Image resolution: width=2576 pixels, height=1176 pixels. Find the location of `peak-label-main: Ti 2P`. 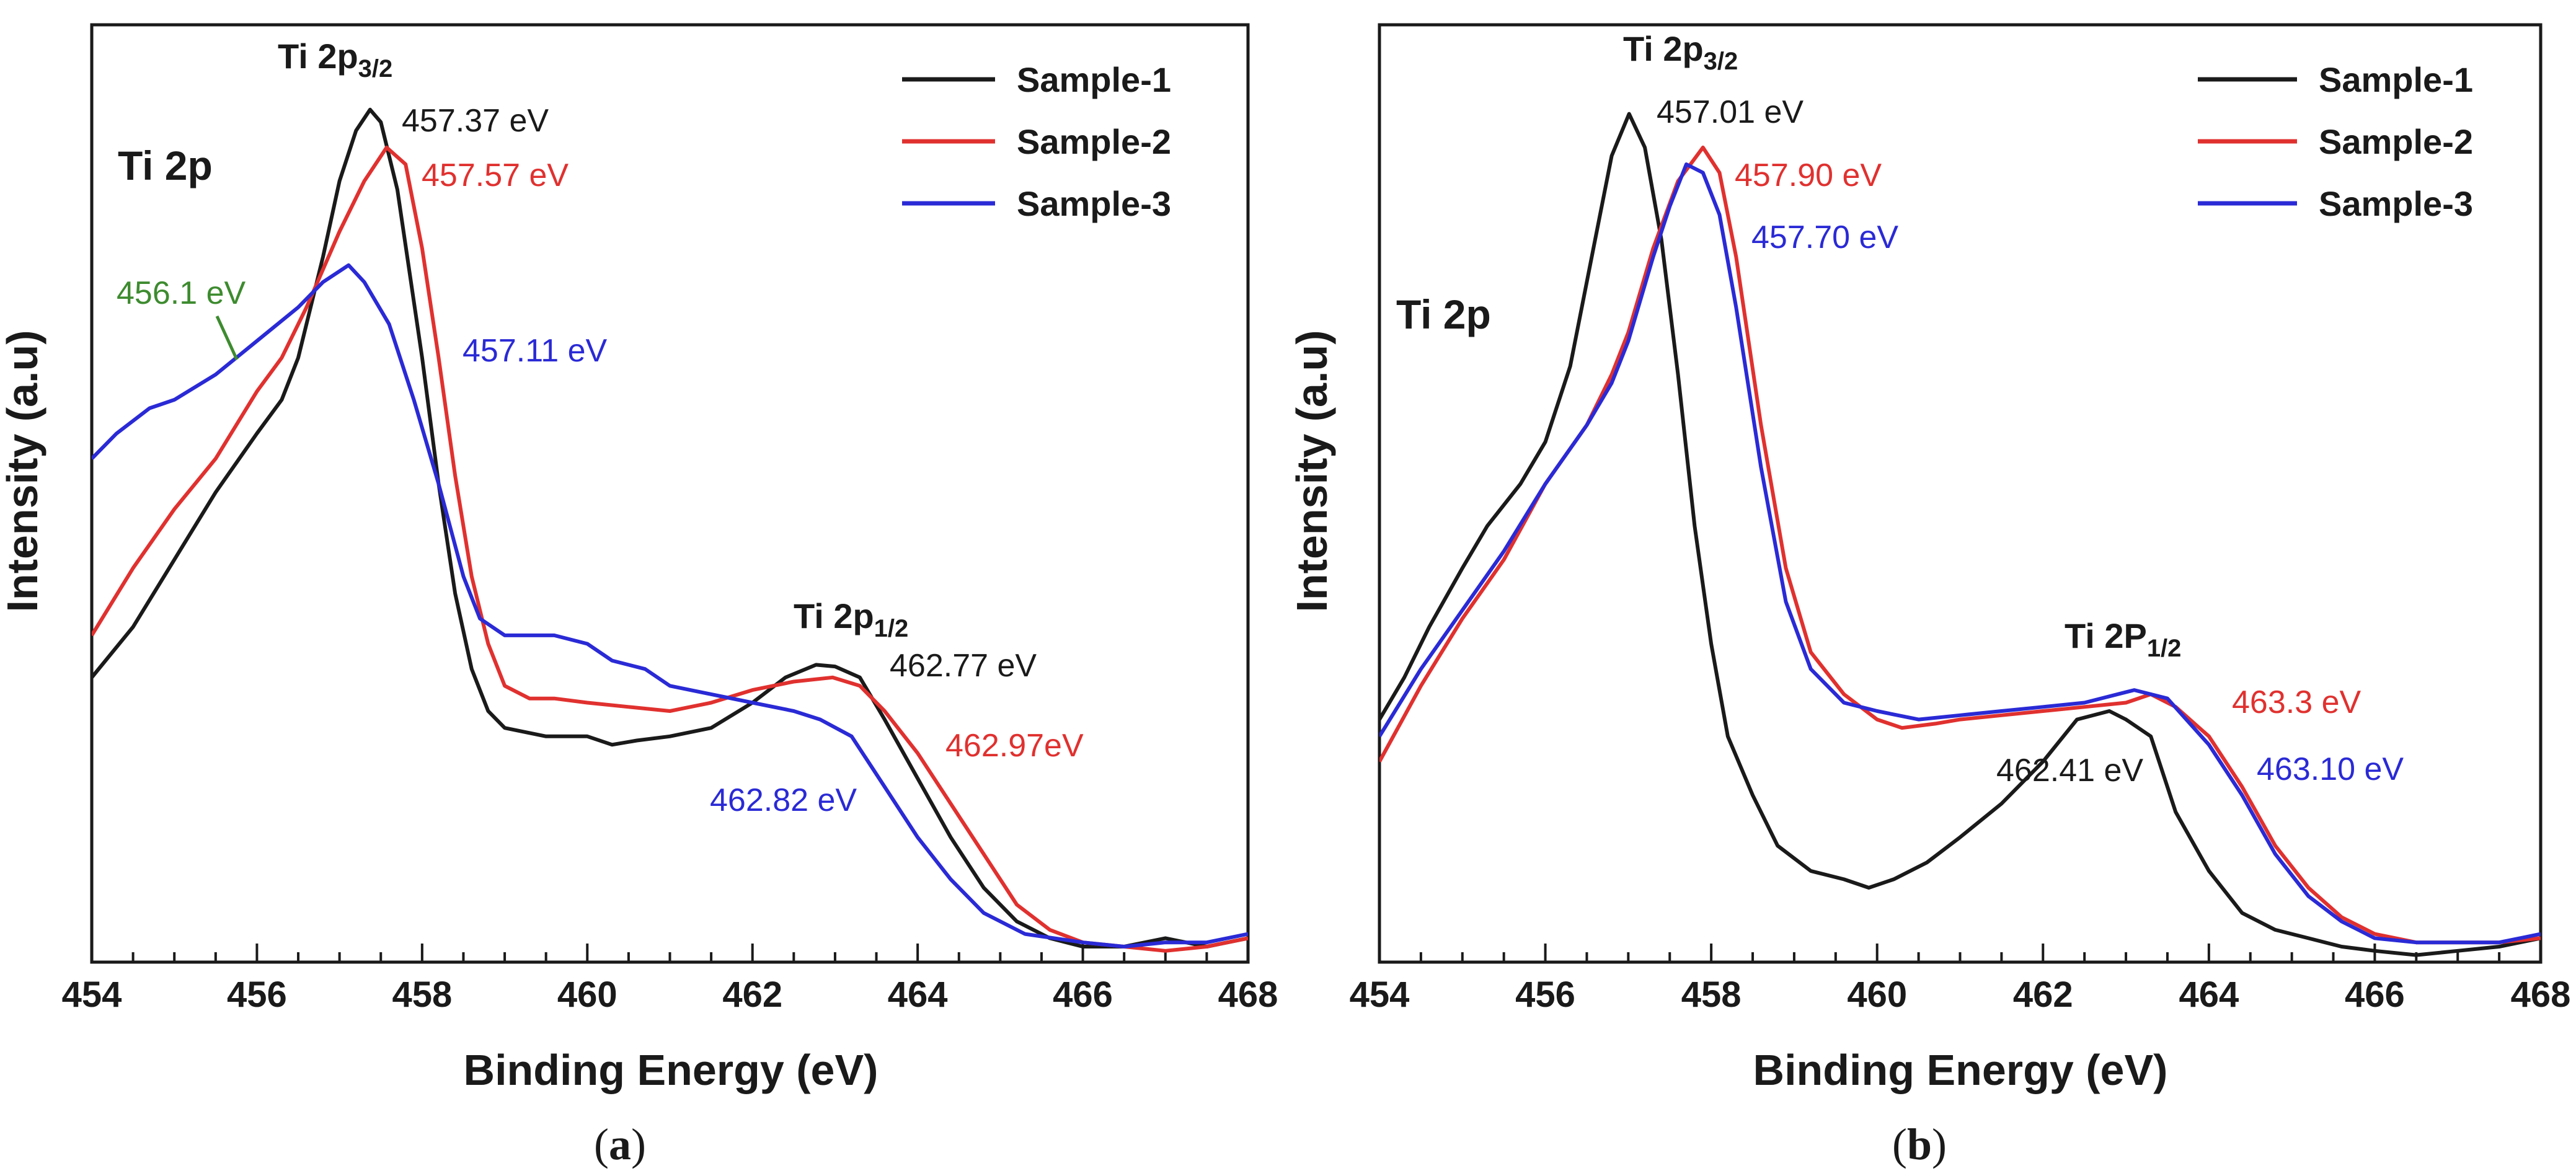

peak-label-main: Ti 2P is located at coordinates (2106, 636).